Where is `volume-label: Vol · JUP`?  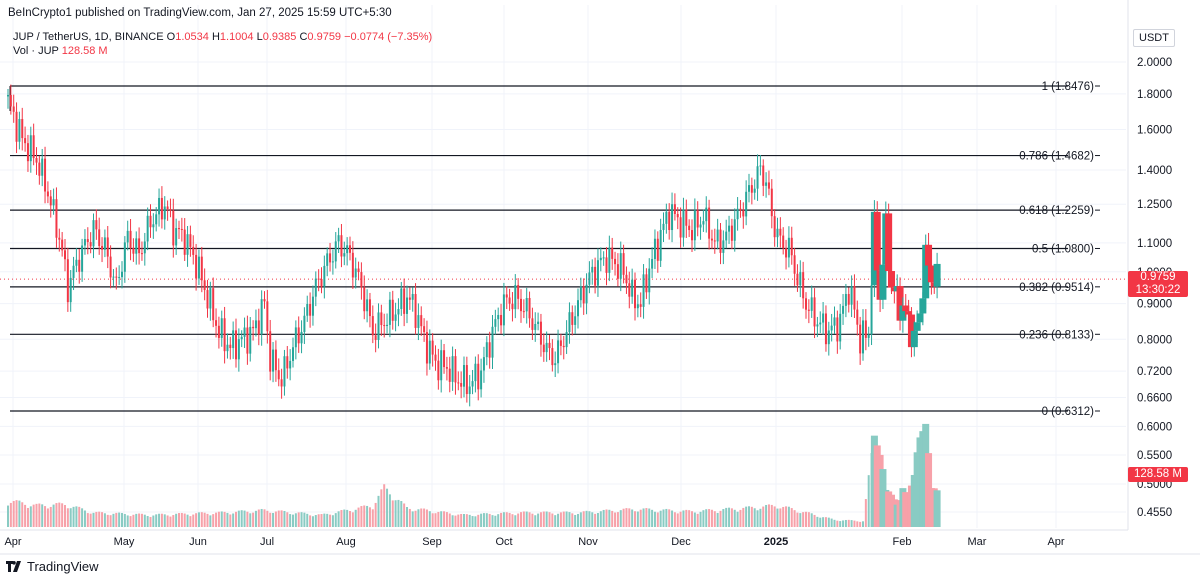 volume-label: Vol · JUP is located at coordinates (36, 51).